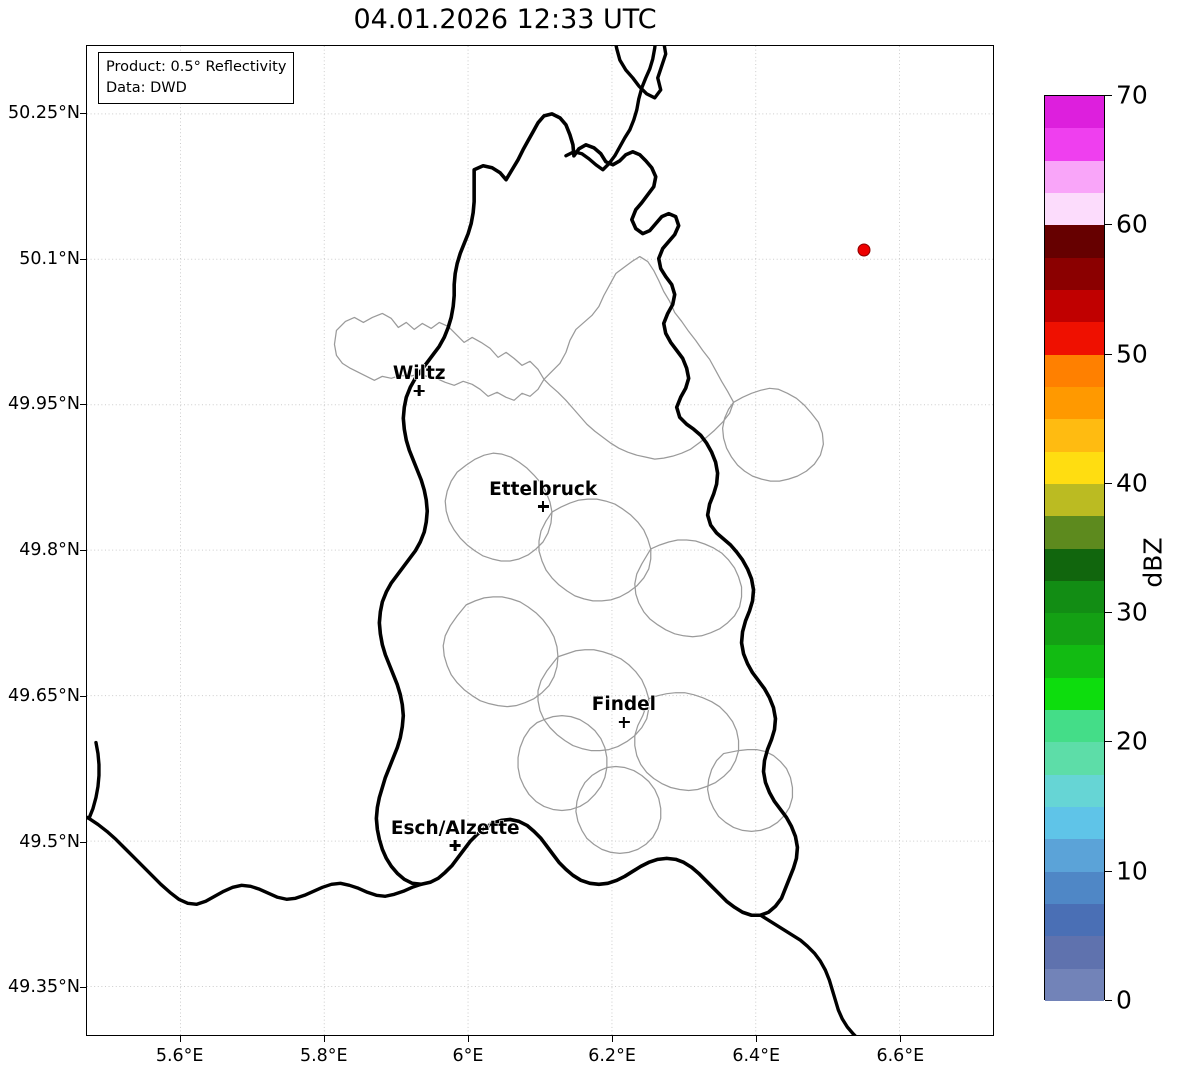  I want to click on city-name: Wiltz, so click(419, 373).